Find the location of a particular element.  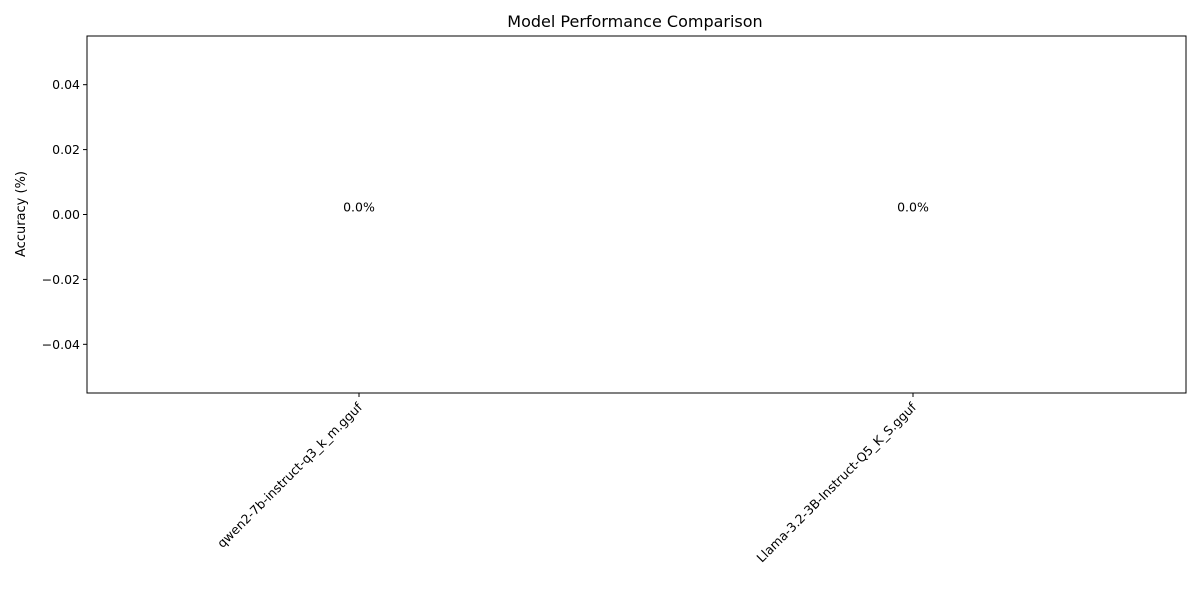

y-tick-label: 0.04 is located at coordinates (66, 84).